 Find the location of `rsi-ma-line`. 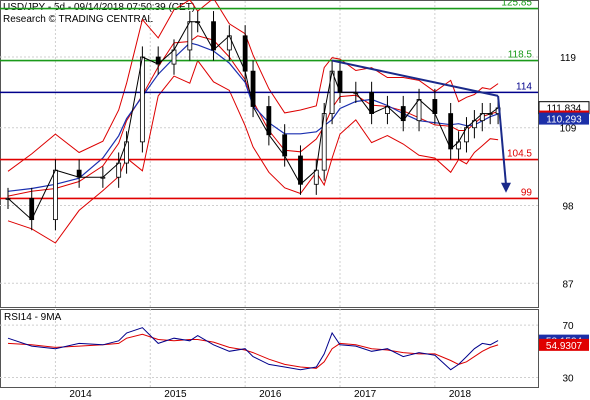

rsi-ma-line is located at coordinates (253, 351).